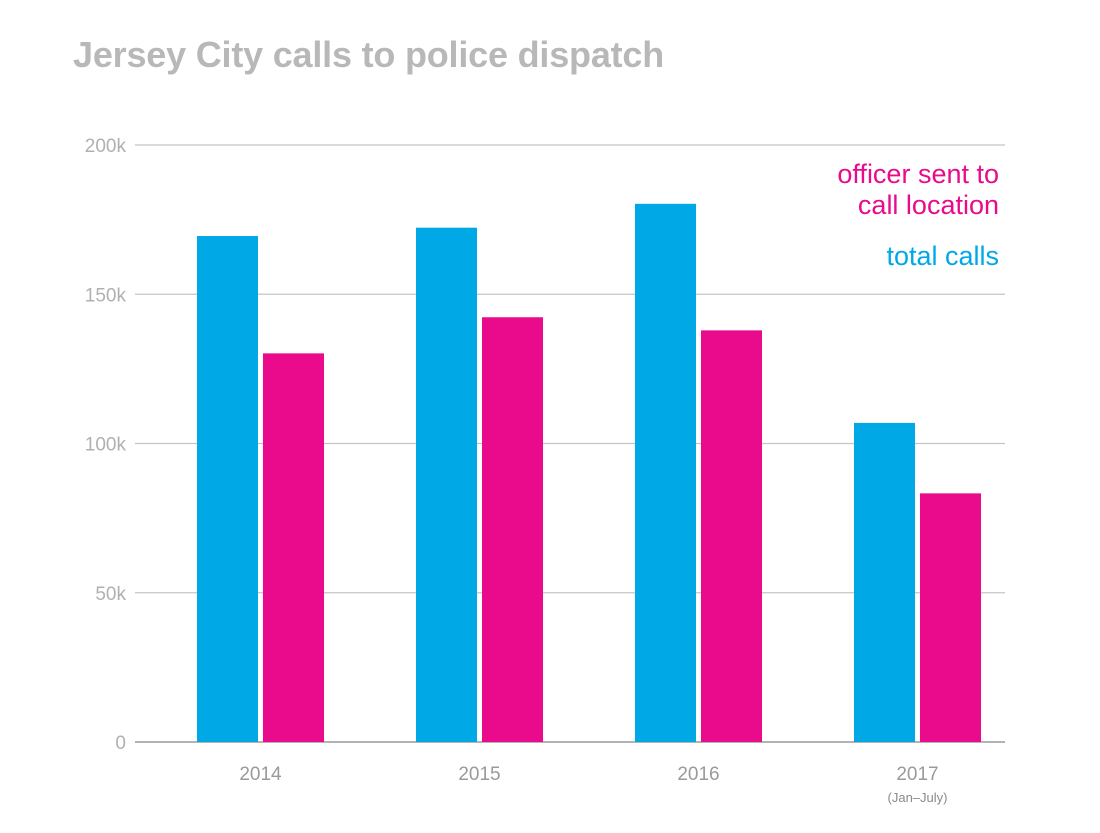 This screenshot has height=833, width=1100. I want to click on chart-title: Jersey City calls to police dispatch, so click(369, 54).